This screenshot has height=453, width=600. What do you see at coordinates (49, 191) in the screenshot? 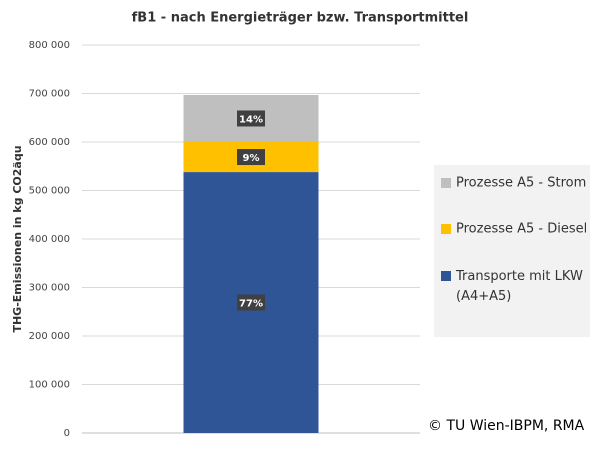
I see `y-tick-label: 500 000` at bounding box center [49, 191].